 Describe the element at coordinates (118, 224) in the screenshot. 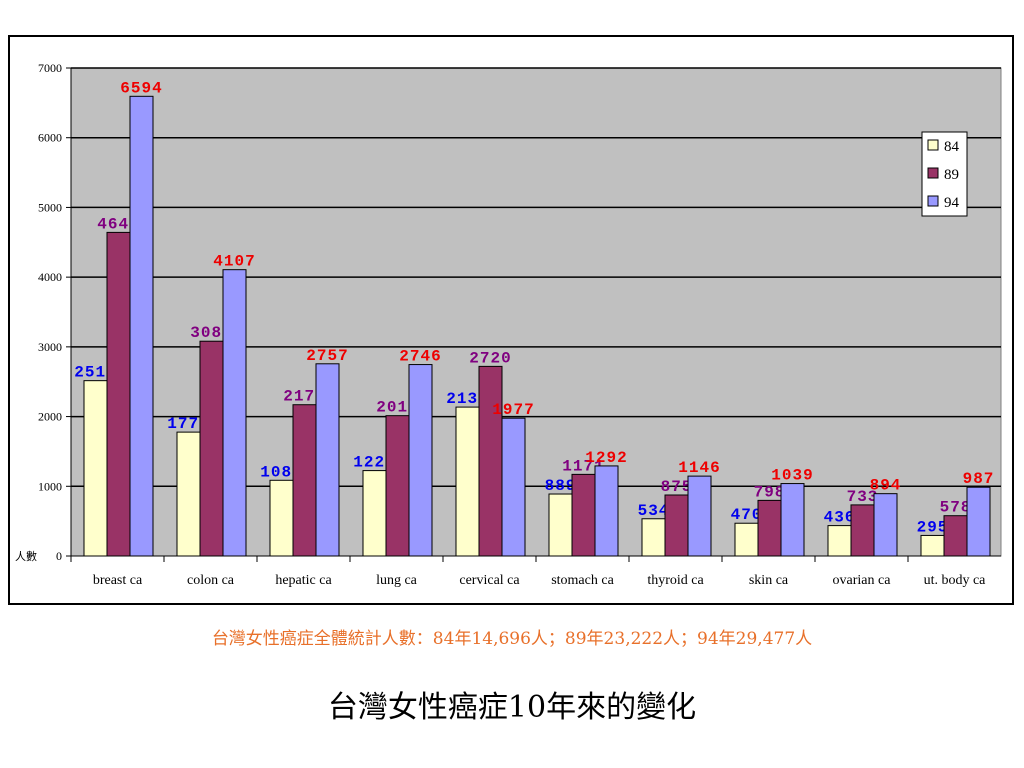

I see `data-label: 4642` at that location.